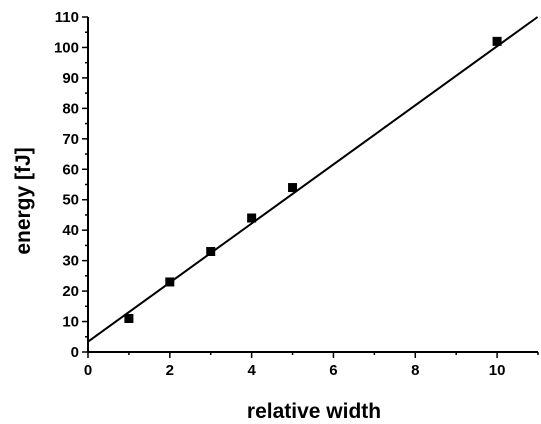  What do you see at coordinates (333, 370) in the screenshot?
I see `x-tick-label: 6` at bounding box center [333, 370].